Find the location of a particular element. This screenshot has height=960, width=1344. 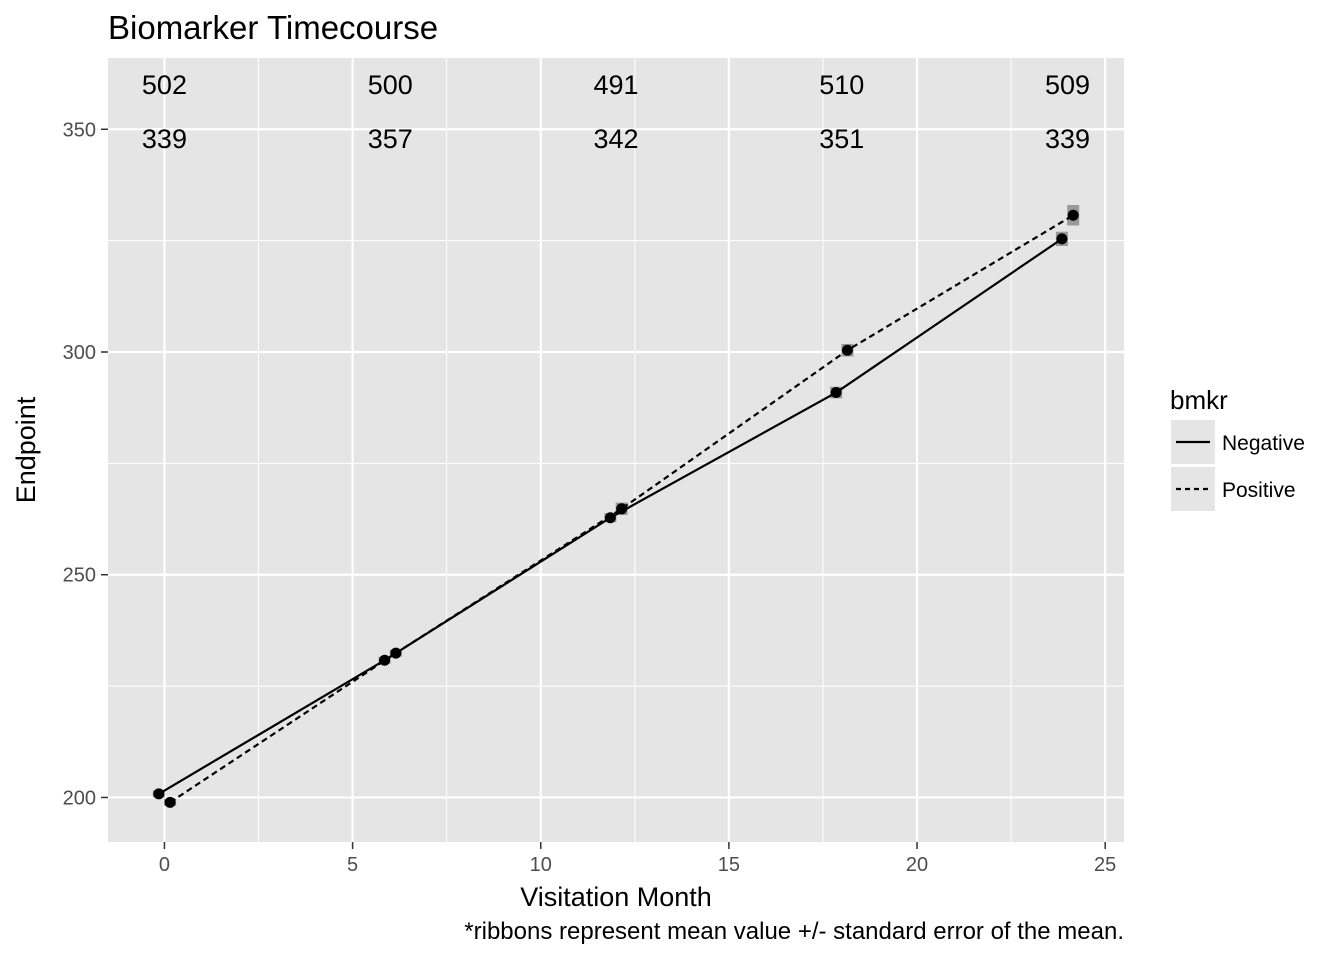

y-tick-label: 350 is located at coordinates (79, 130).